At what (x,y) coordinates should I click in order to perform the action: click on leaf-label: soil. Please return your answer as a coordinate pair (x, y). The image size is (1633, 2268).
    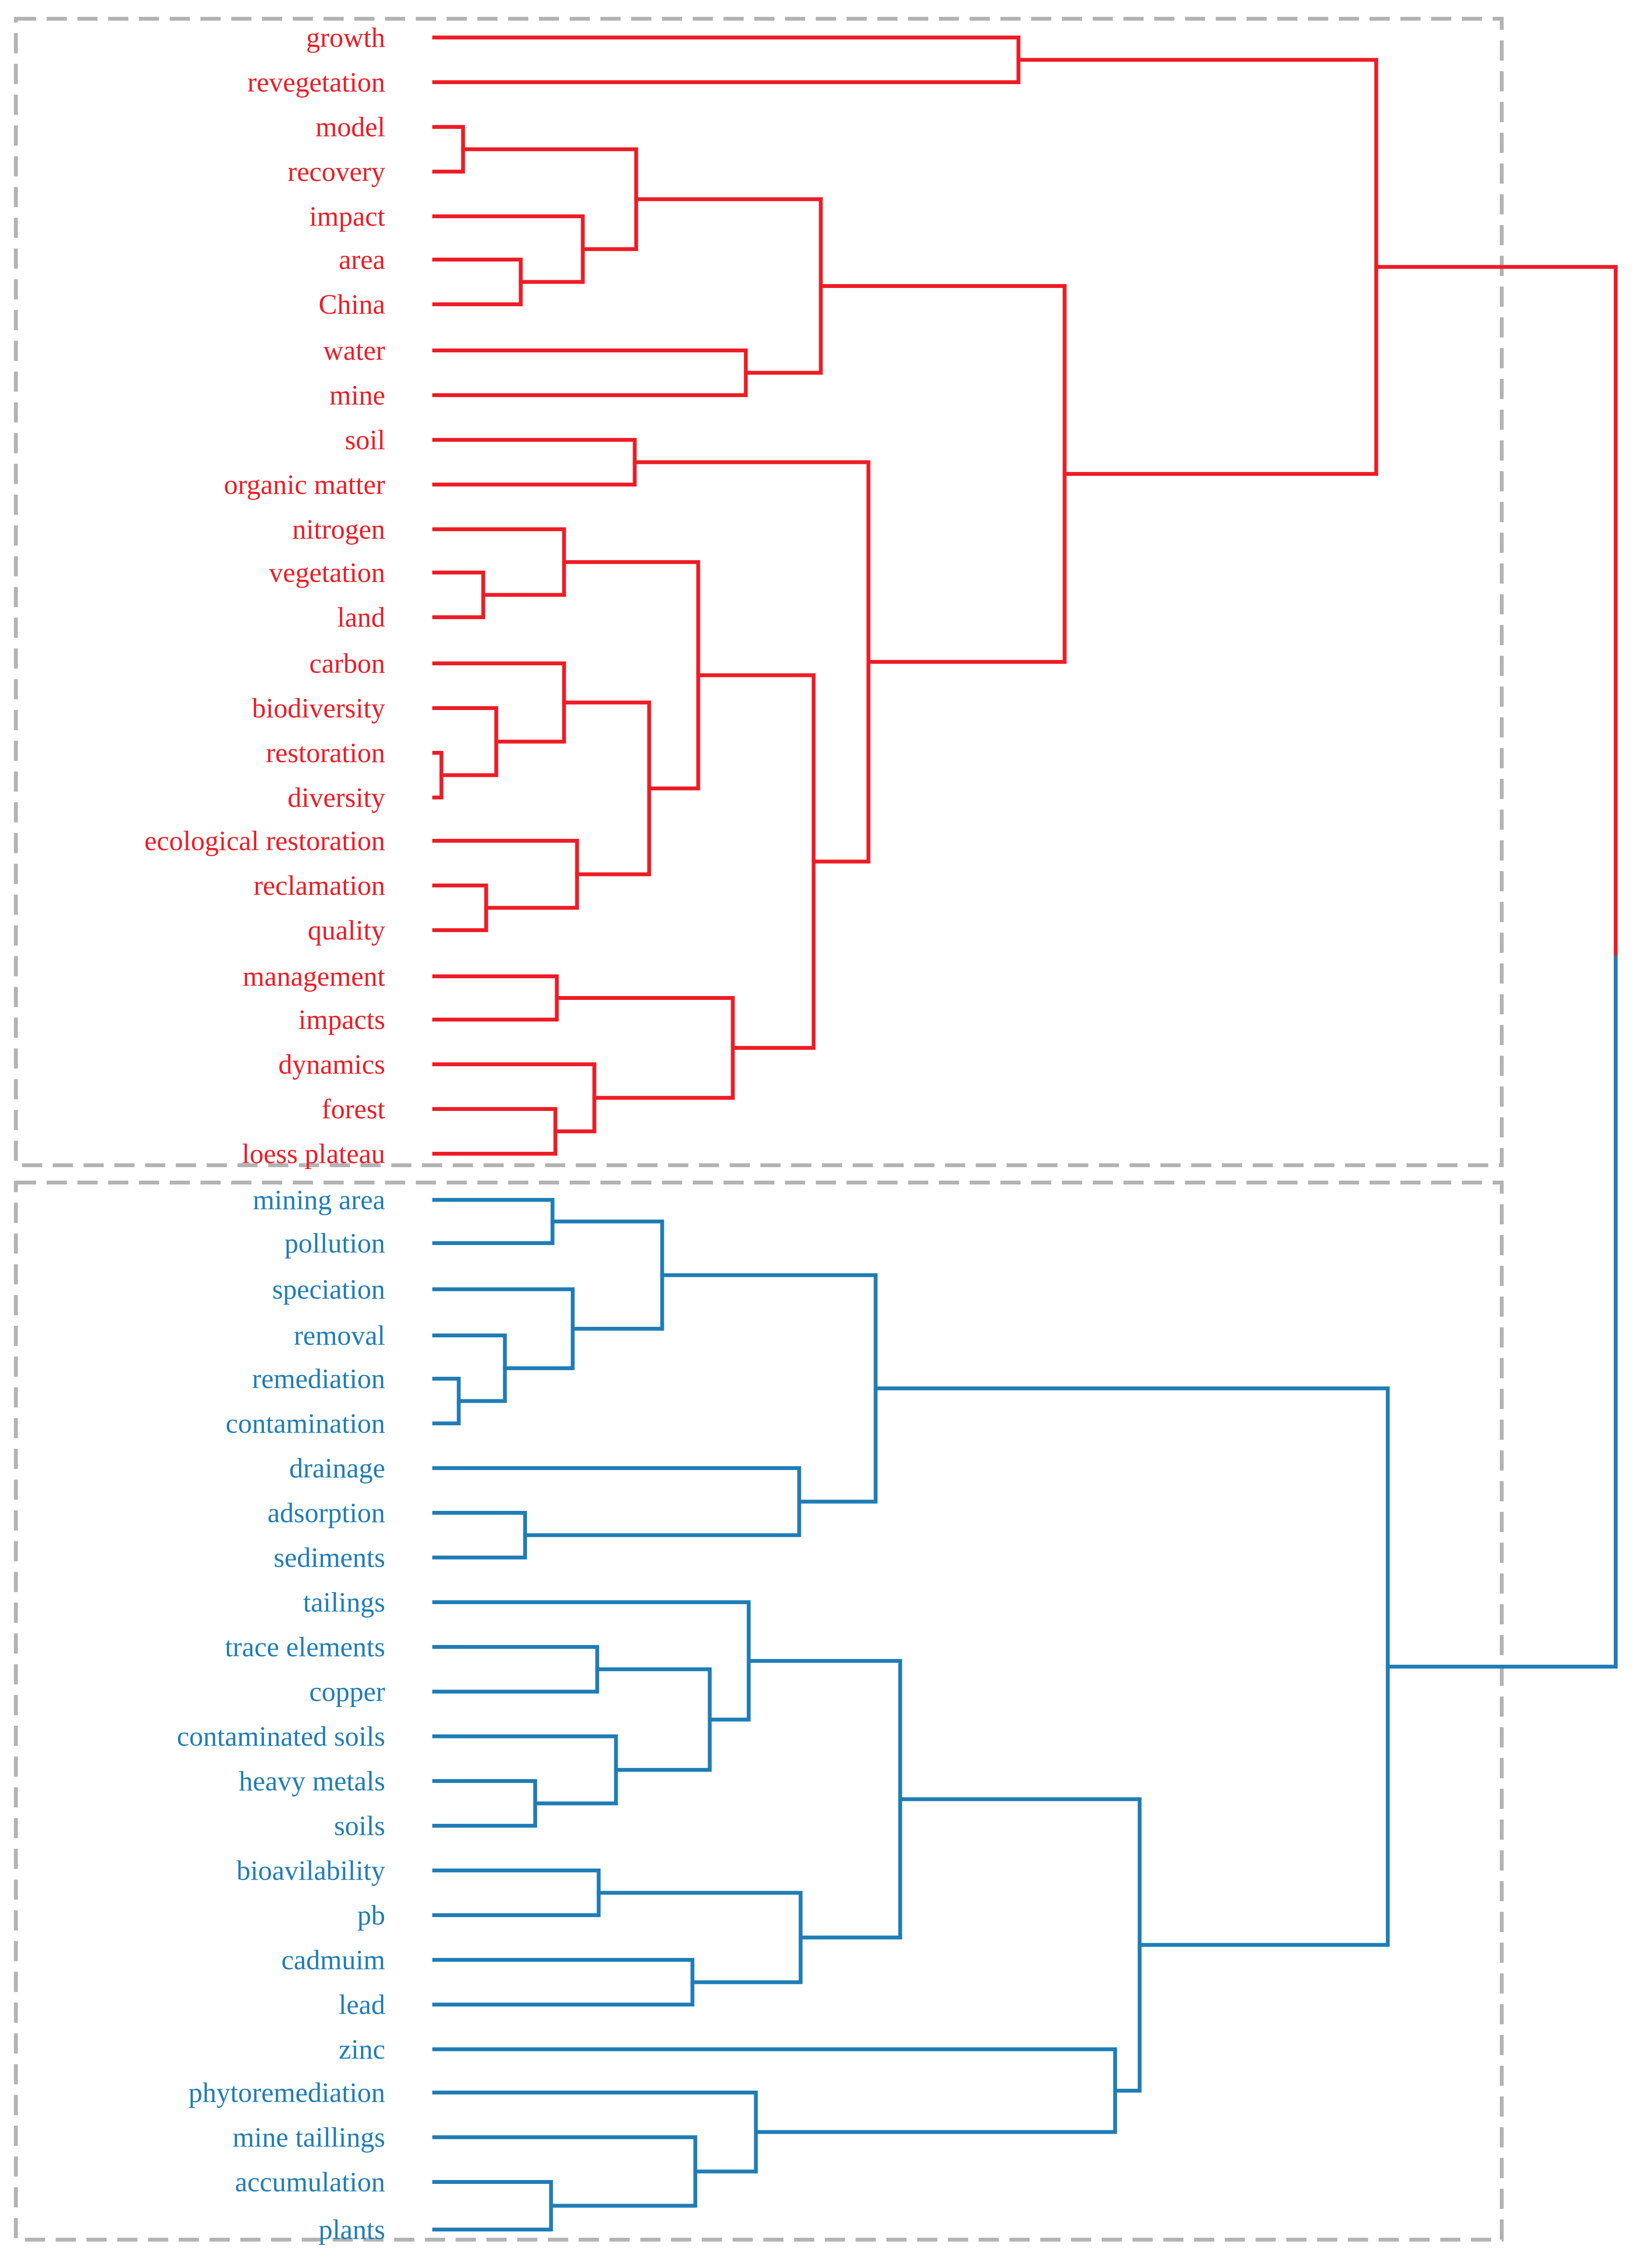
    Looking at the image, I should click on (365, 440).